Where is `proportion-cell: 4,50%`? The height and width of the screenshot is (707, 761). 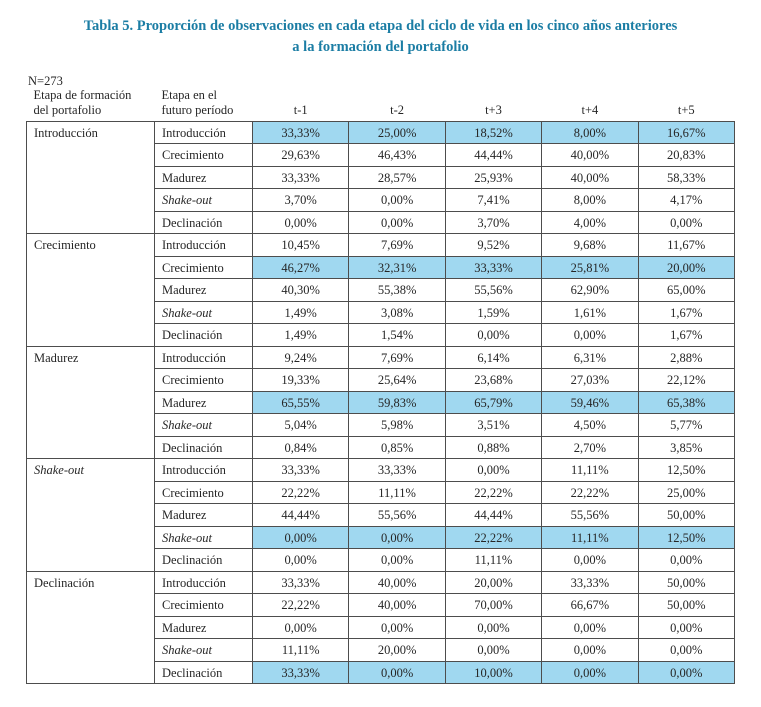 proportion-cell: 4,50% is located at coordinates (590, 425).